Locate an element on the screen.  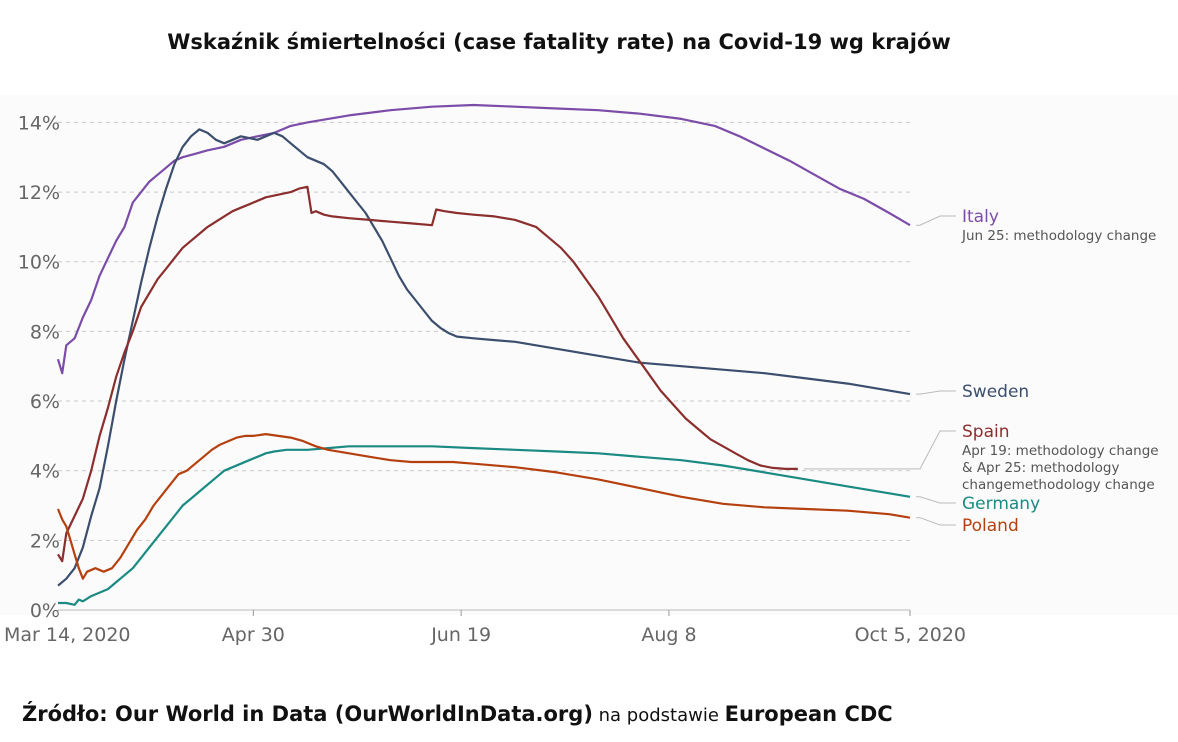
x-axis: Mar 14, 2020 Apr 30 Jun 19 Aug 8 Oct 5, 2020 is located at coordinates (485, 628).